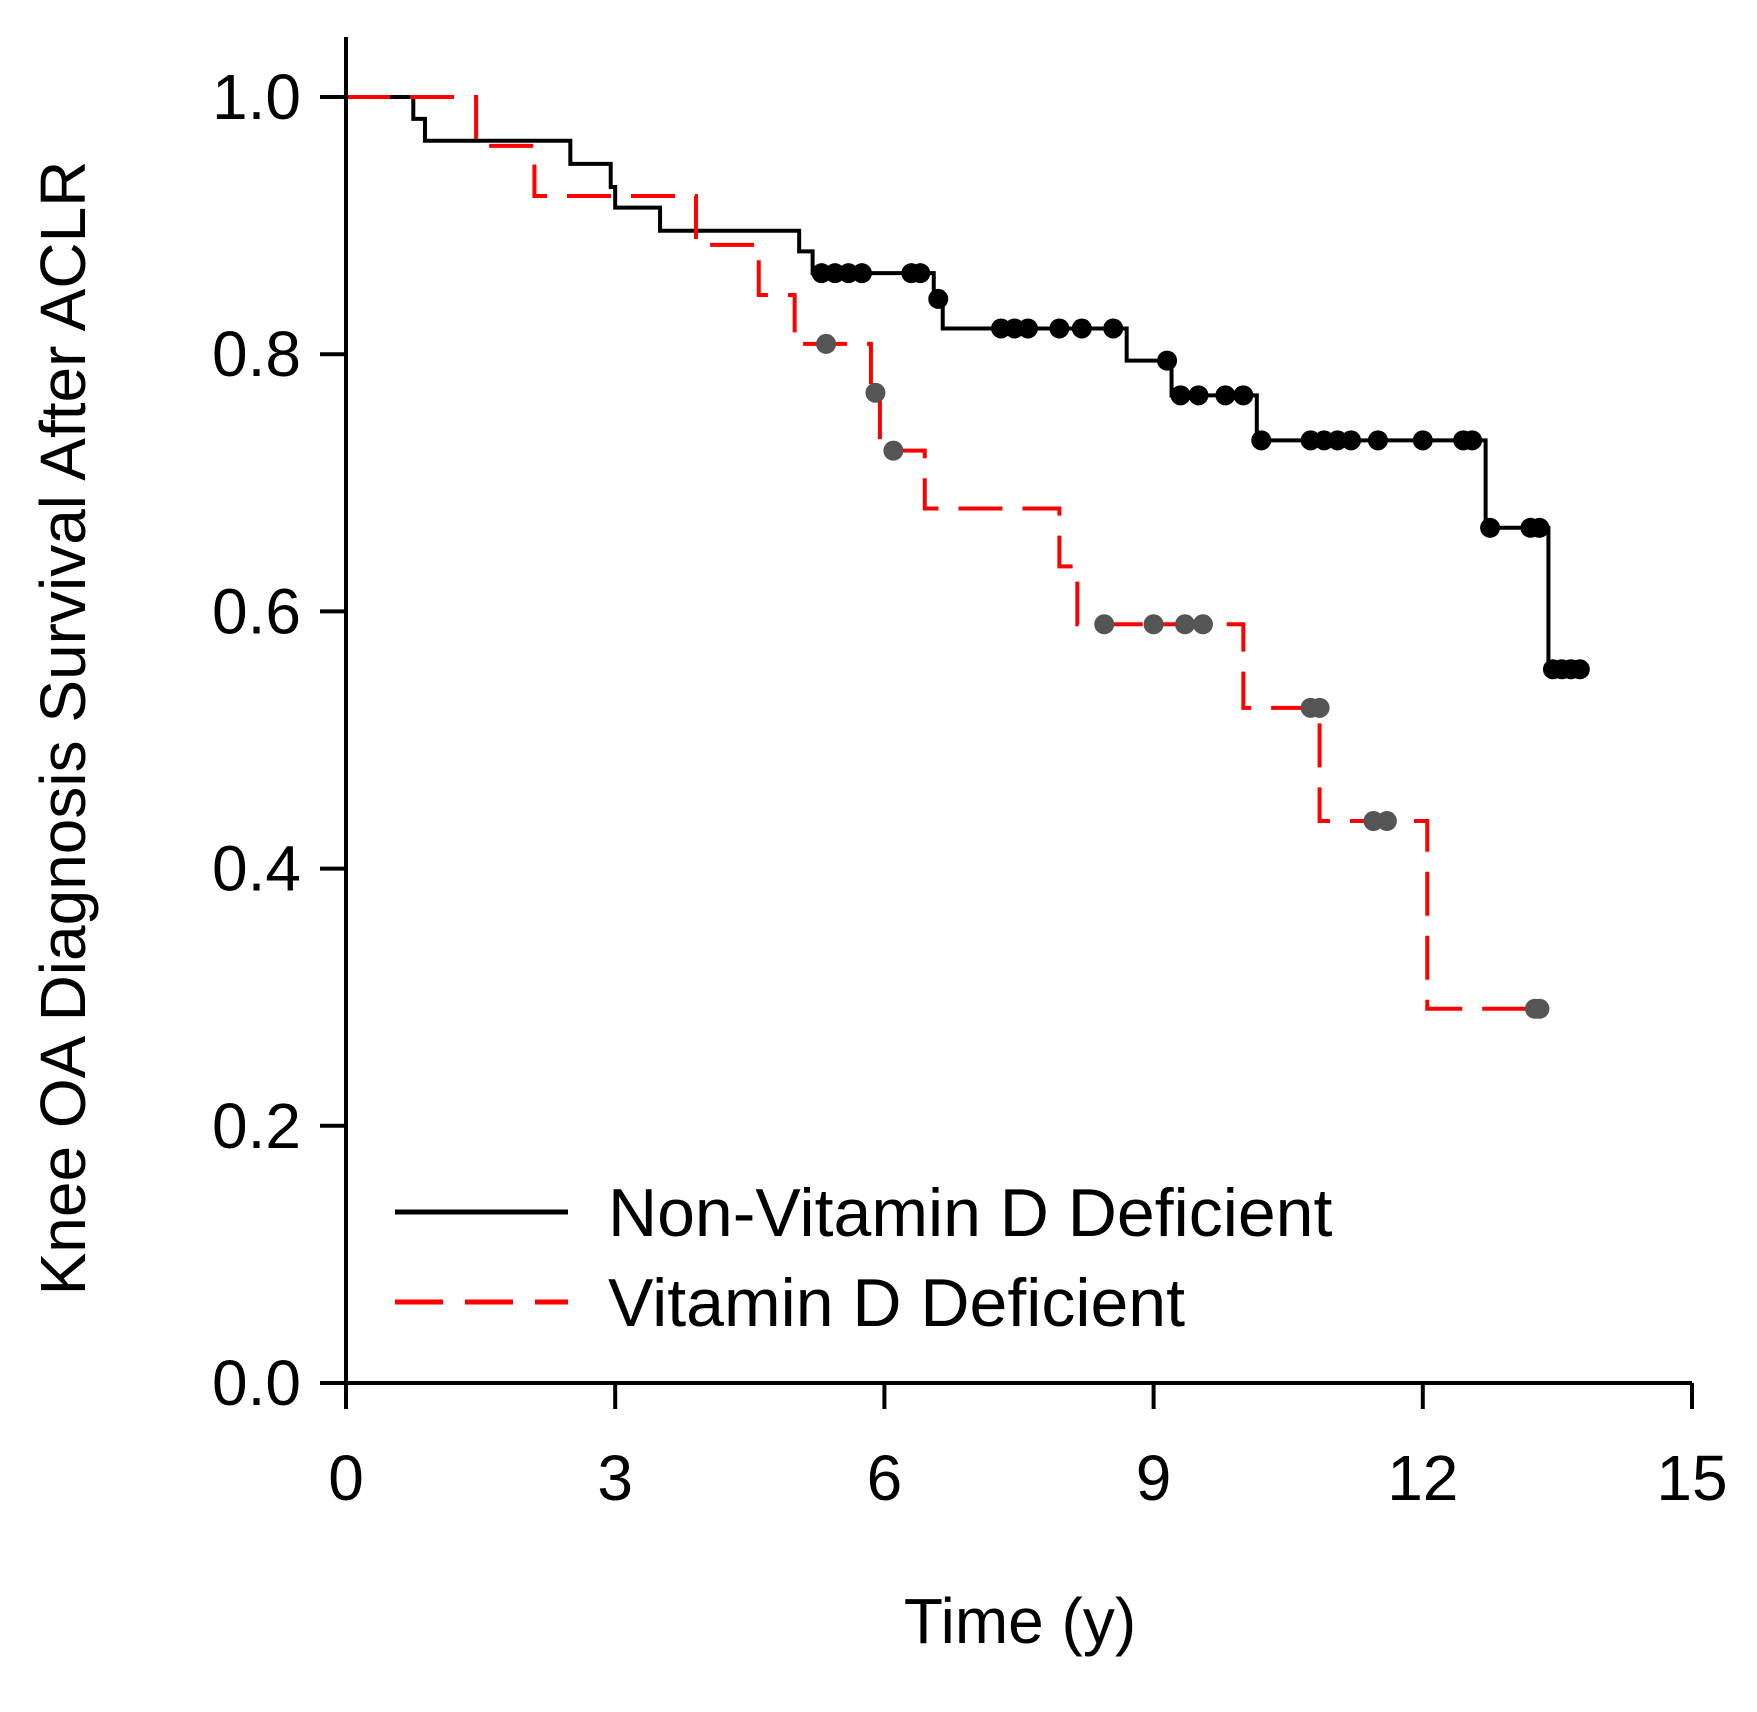 This screenshot has height=1712, width=1757. What do you see at coordinates (256, 611) in the screenshot?
I see `y-tick-label: 0.6` at bounding box center [256, 611].